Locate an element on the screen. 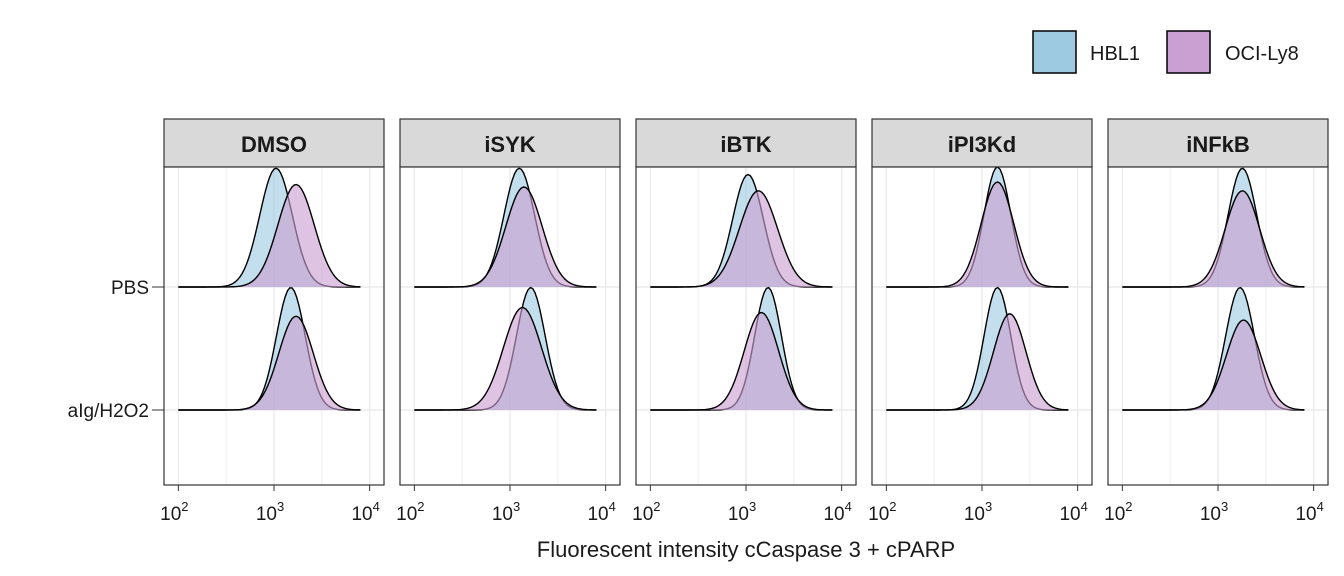 This screenshot has width=1344, height=576. facet-isyk: iSYK 10² 10³ 10⁴ is located at coordinates (508, 321).